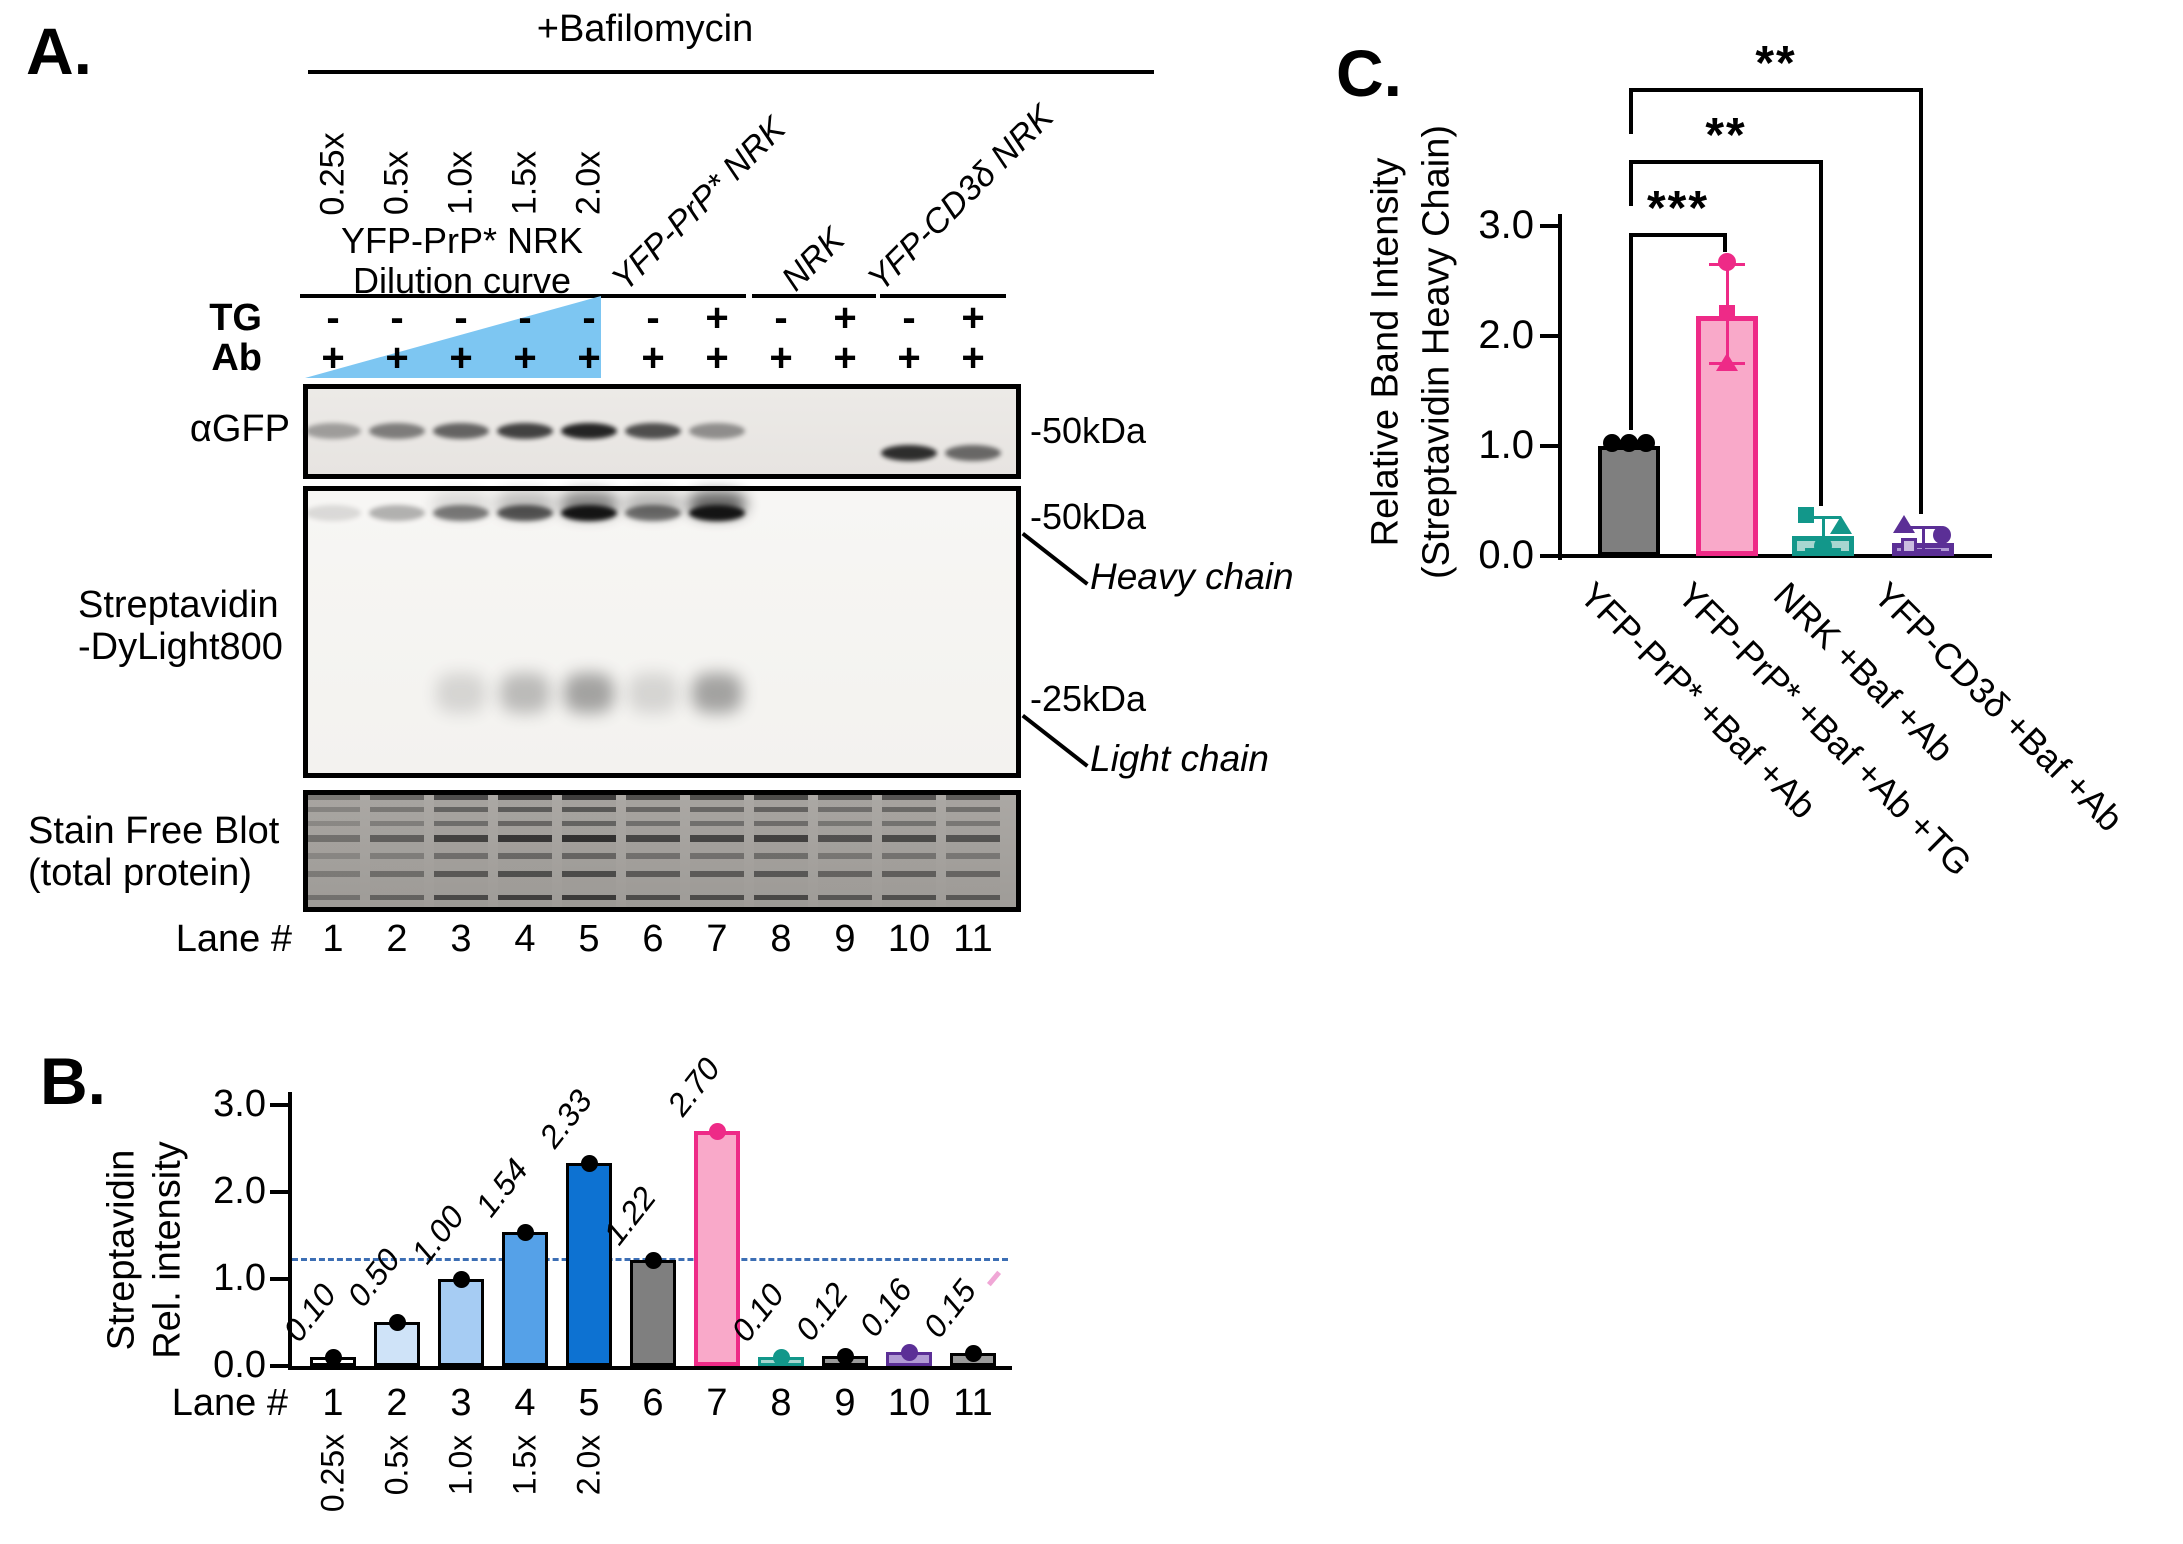 The height and width of the screenshot is (1544, 2183). Describe the element at coordinates (589, 318) in the screenshot. I see `tg-sign-lane-5: -` at that location.